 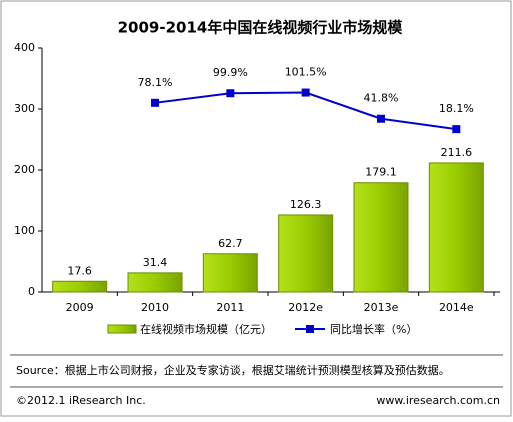 What do you see at coordinates (80, 307) in the screenshot?
I see `x-tick-label: 2009` at bounding box center [80, 307].